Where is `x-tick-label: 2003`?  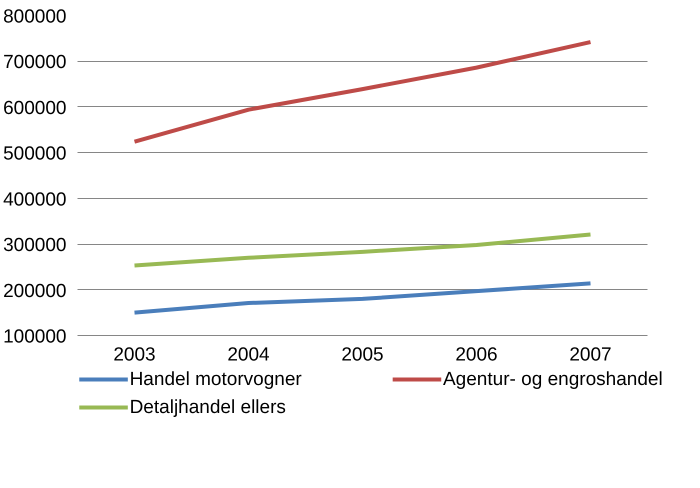 x-tick-label: 2003 is located at coordinates (134, 355).